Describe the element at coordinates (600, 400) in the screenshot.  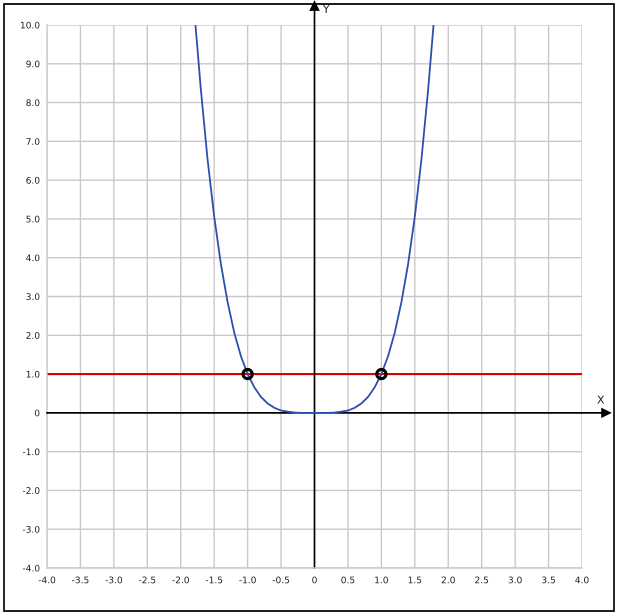
I see `x-axis-title: X` at that location.